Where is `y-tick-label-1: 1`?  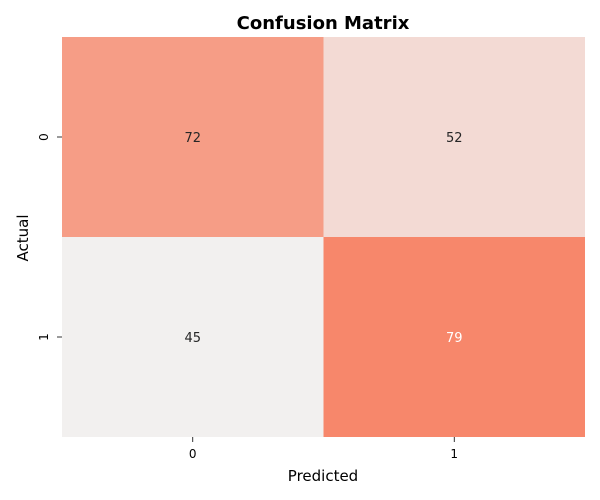
y-tick-label-1: 1 is located at coordinates (44, 337).